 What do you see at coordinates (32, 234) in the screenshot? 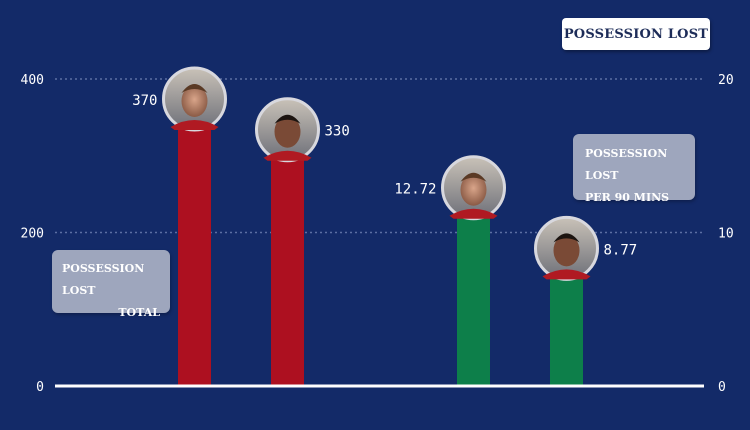
I see `left-tick-label: 200` at bounding box center [32, 234].